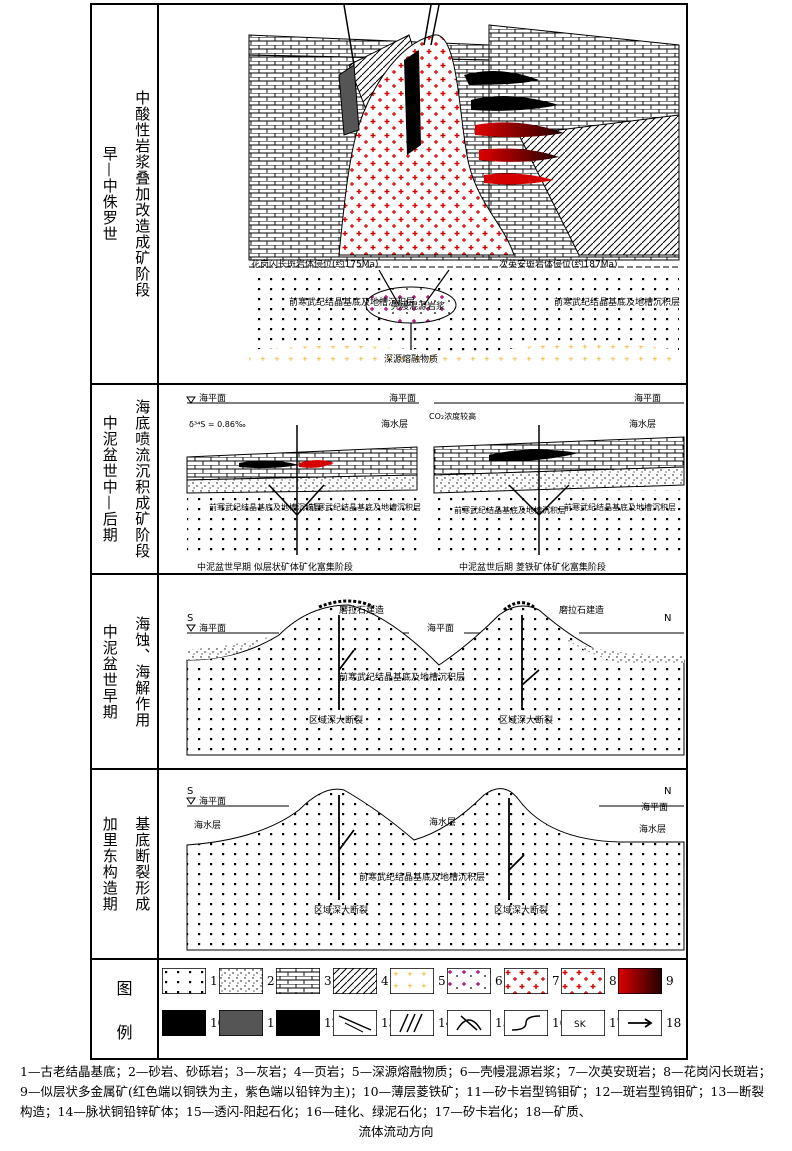  Describe the element at coordinates (352, 302) in the screenshot. I see `basement-left-label: 前寒武纪结晶基底及地槽沉积层` at that location.